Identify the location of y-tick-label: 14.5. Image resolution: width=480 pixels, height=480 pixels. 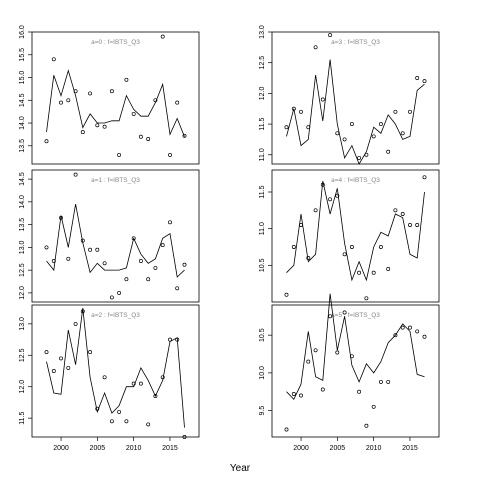
(22, 179).